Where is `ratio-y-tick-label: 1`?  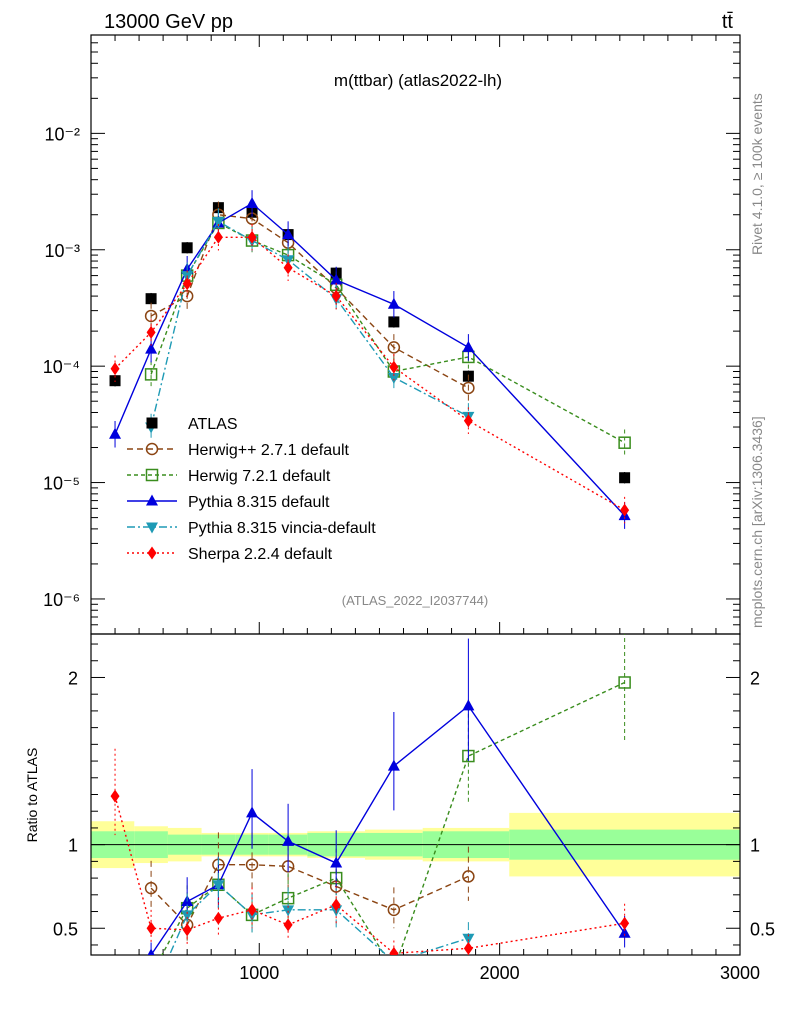
ratio-y-tick-label: 1 is located at coordinates (73, 846).